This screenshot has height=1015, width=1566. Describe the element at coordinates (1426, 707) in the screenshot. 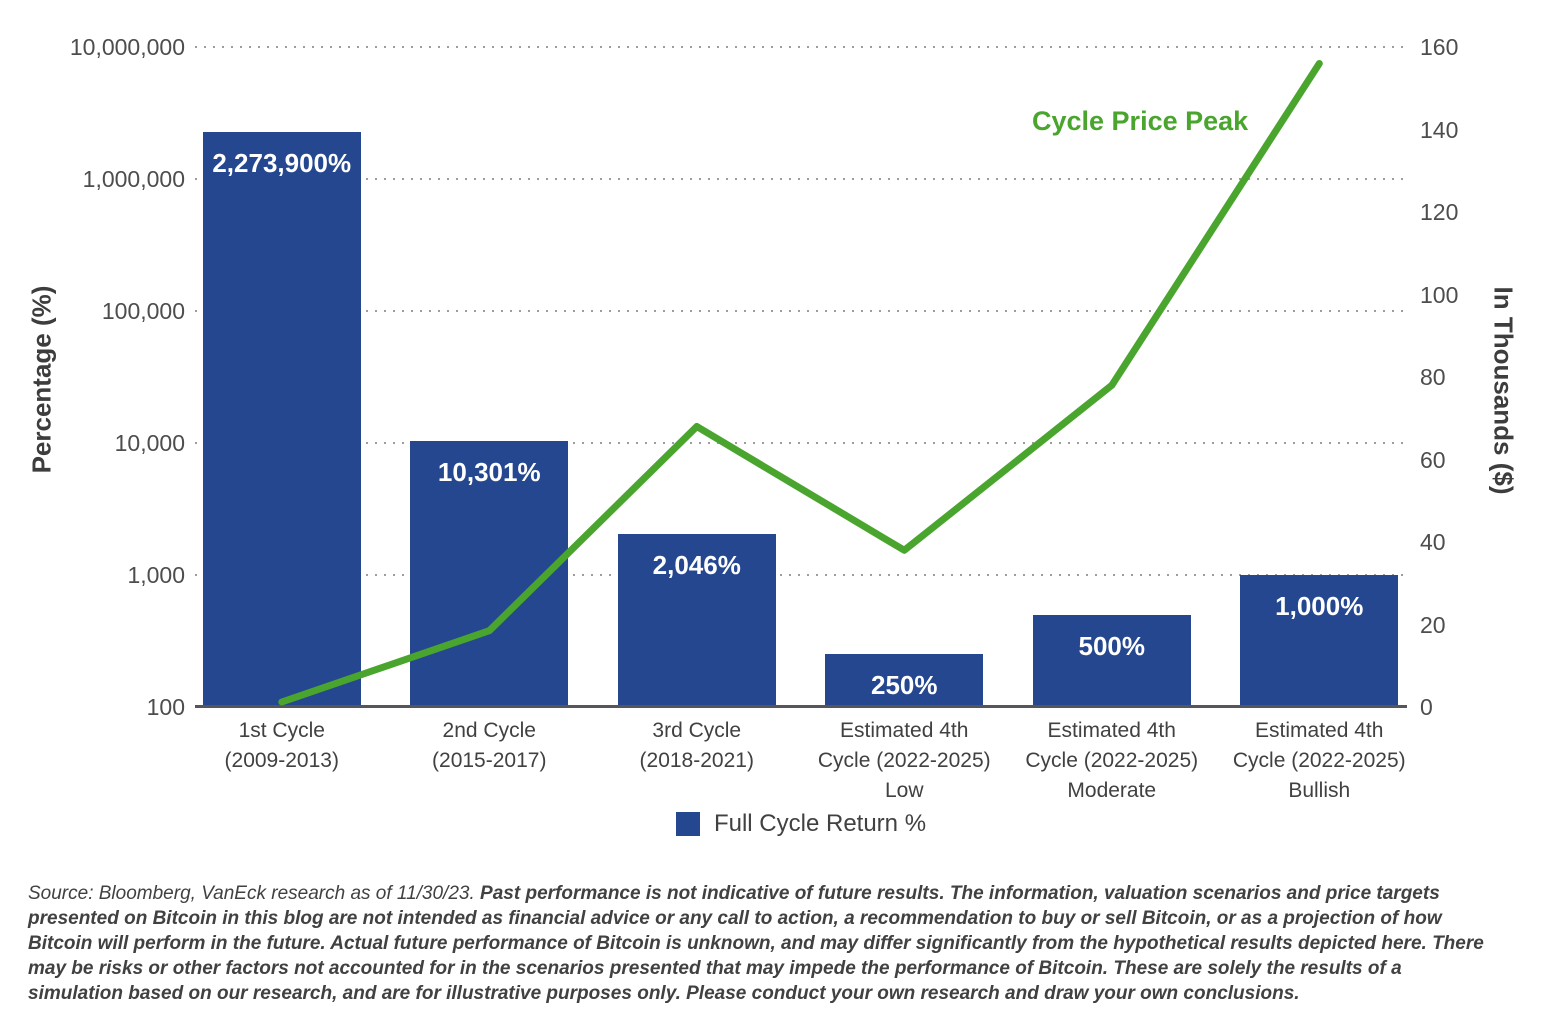

I see `right-axis-tick-label: 0` at that location.